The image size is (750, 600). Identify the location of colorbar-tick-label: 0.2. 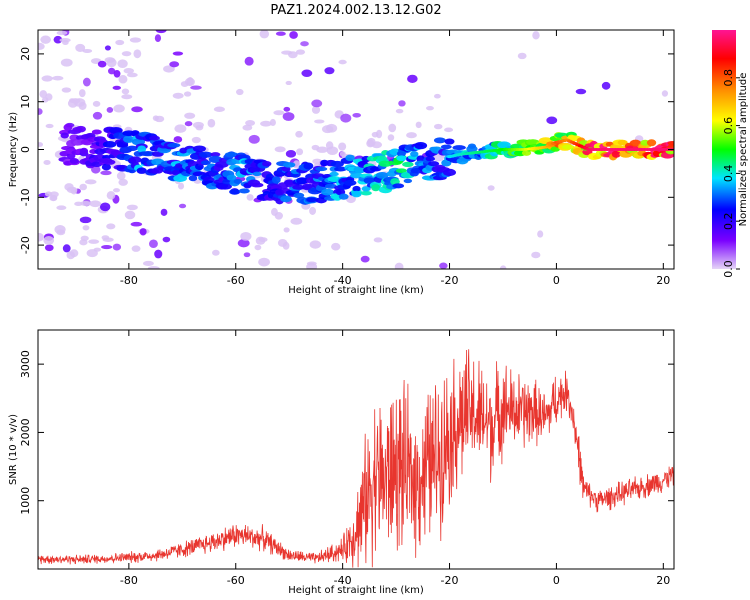
(728, 221).